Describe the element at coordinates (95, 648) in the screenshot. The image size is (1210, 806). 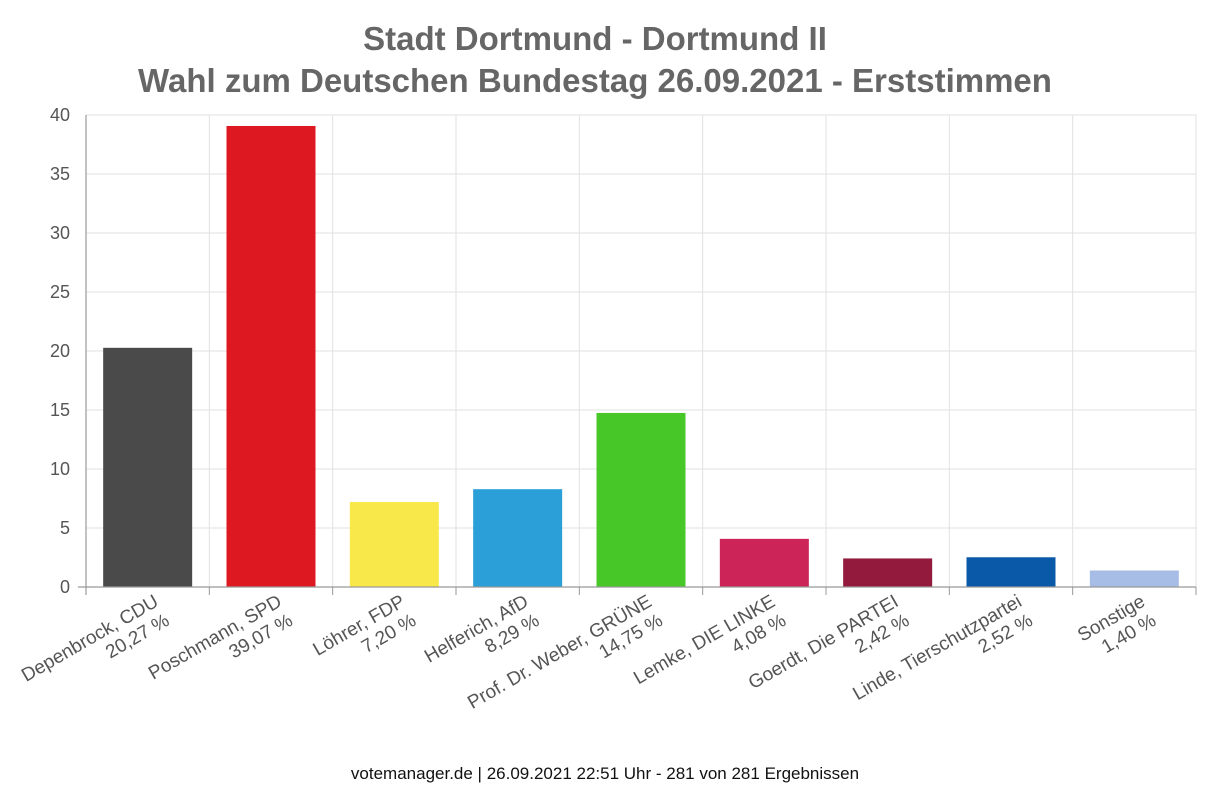
I see `x-category-label: Depenbrock, CDU20,27 %` at that location.